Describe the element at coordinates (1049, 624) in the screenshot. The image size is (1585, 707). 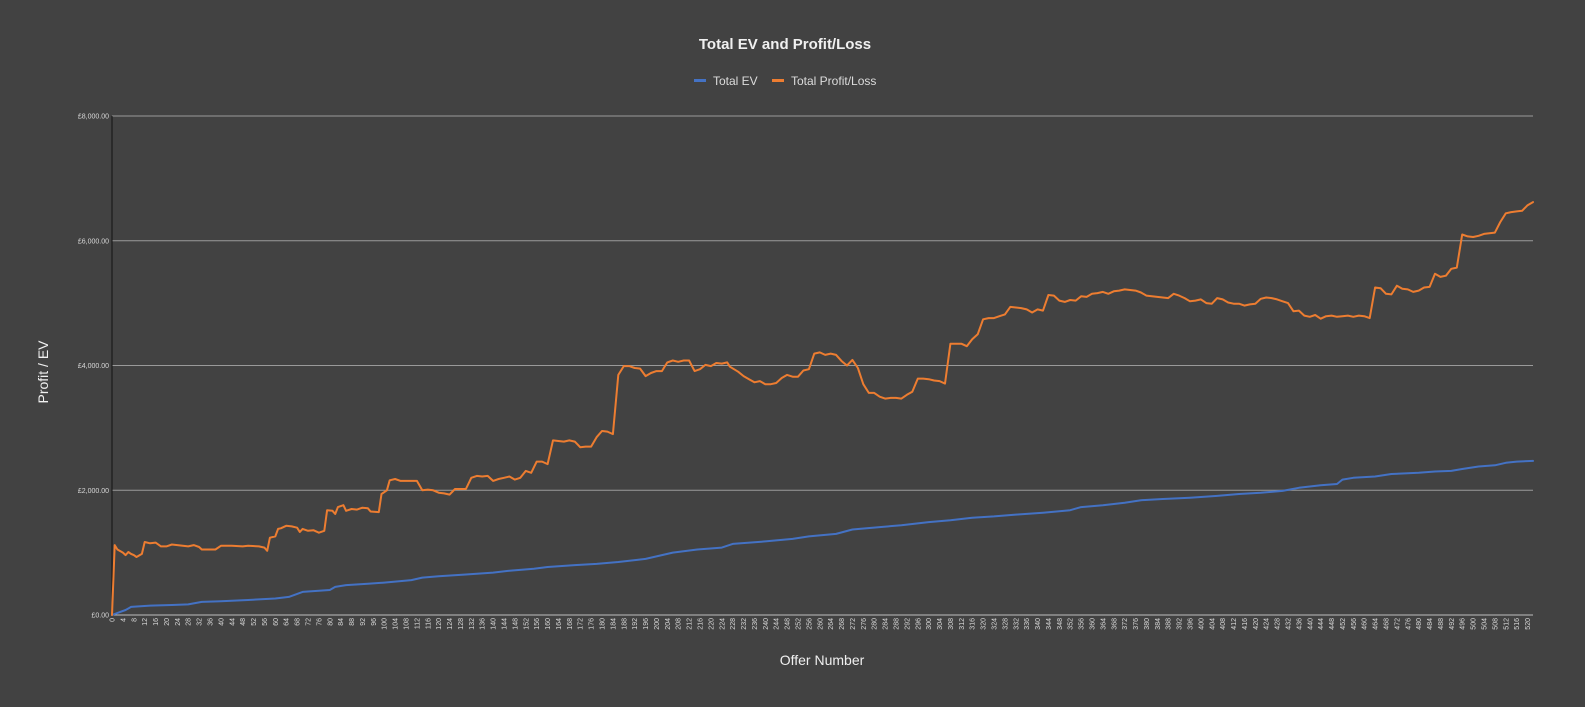
I see `x-tick-label: 344` at that location.